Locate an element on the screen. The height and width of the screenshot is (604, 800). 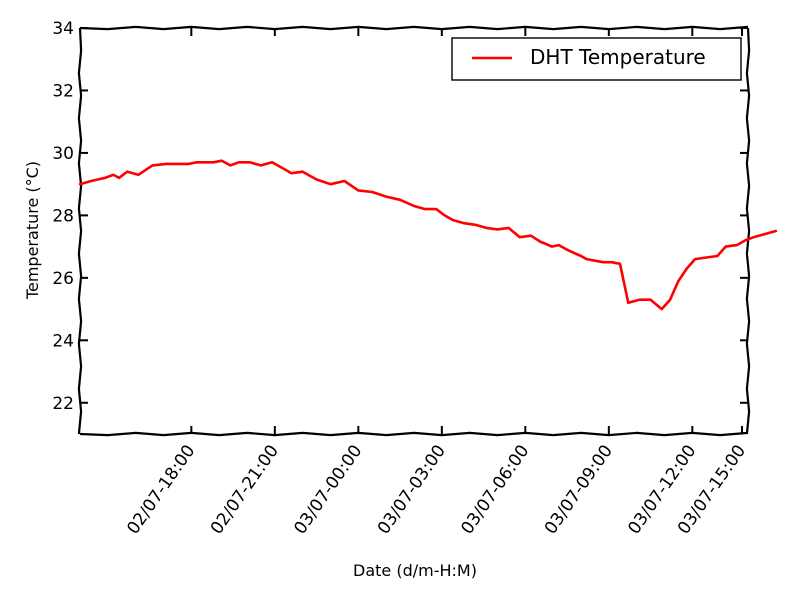
x-tick-label: 02/07-18:00 is located at coordinates (161, 489).